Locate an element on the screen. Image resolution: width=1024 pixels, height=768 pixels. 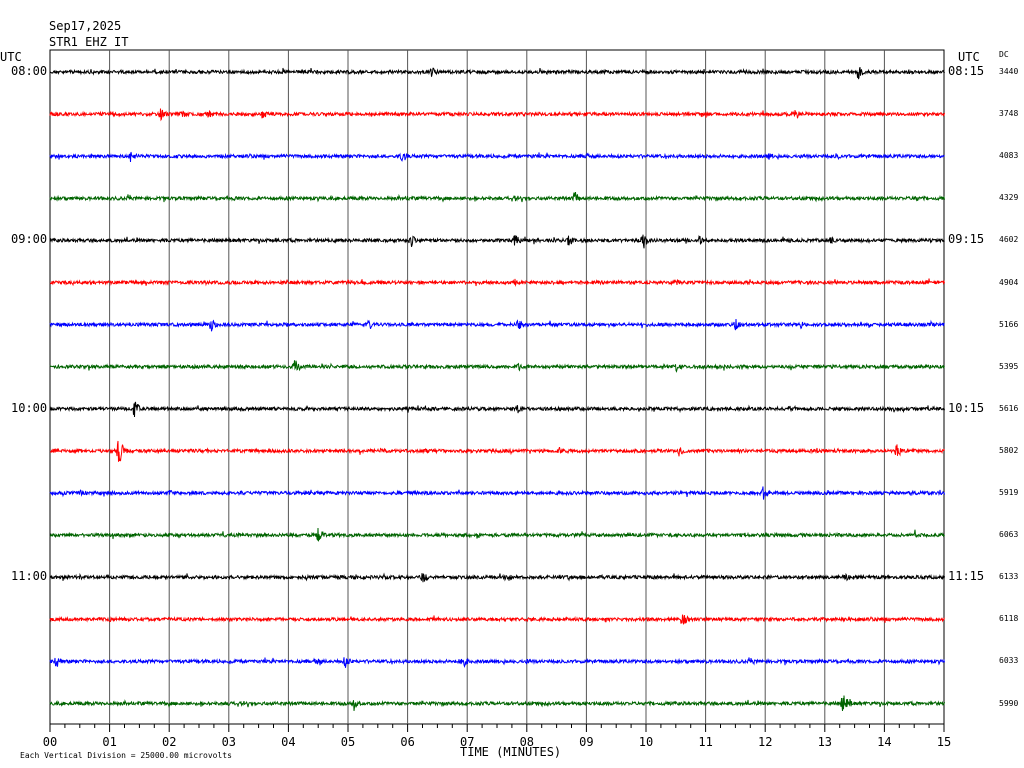
dc-value-4: 4602 is located at coordinates (1009, 240).